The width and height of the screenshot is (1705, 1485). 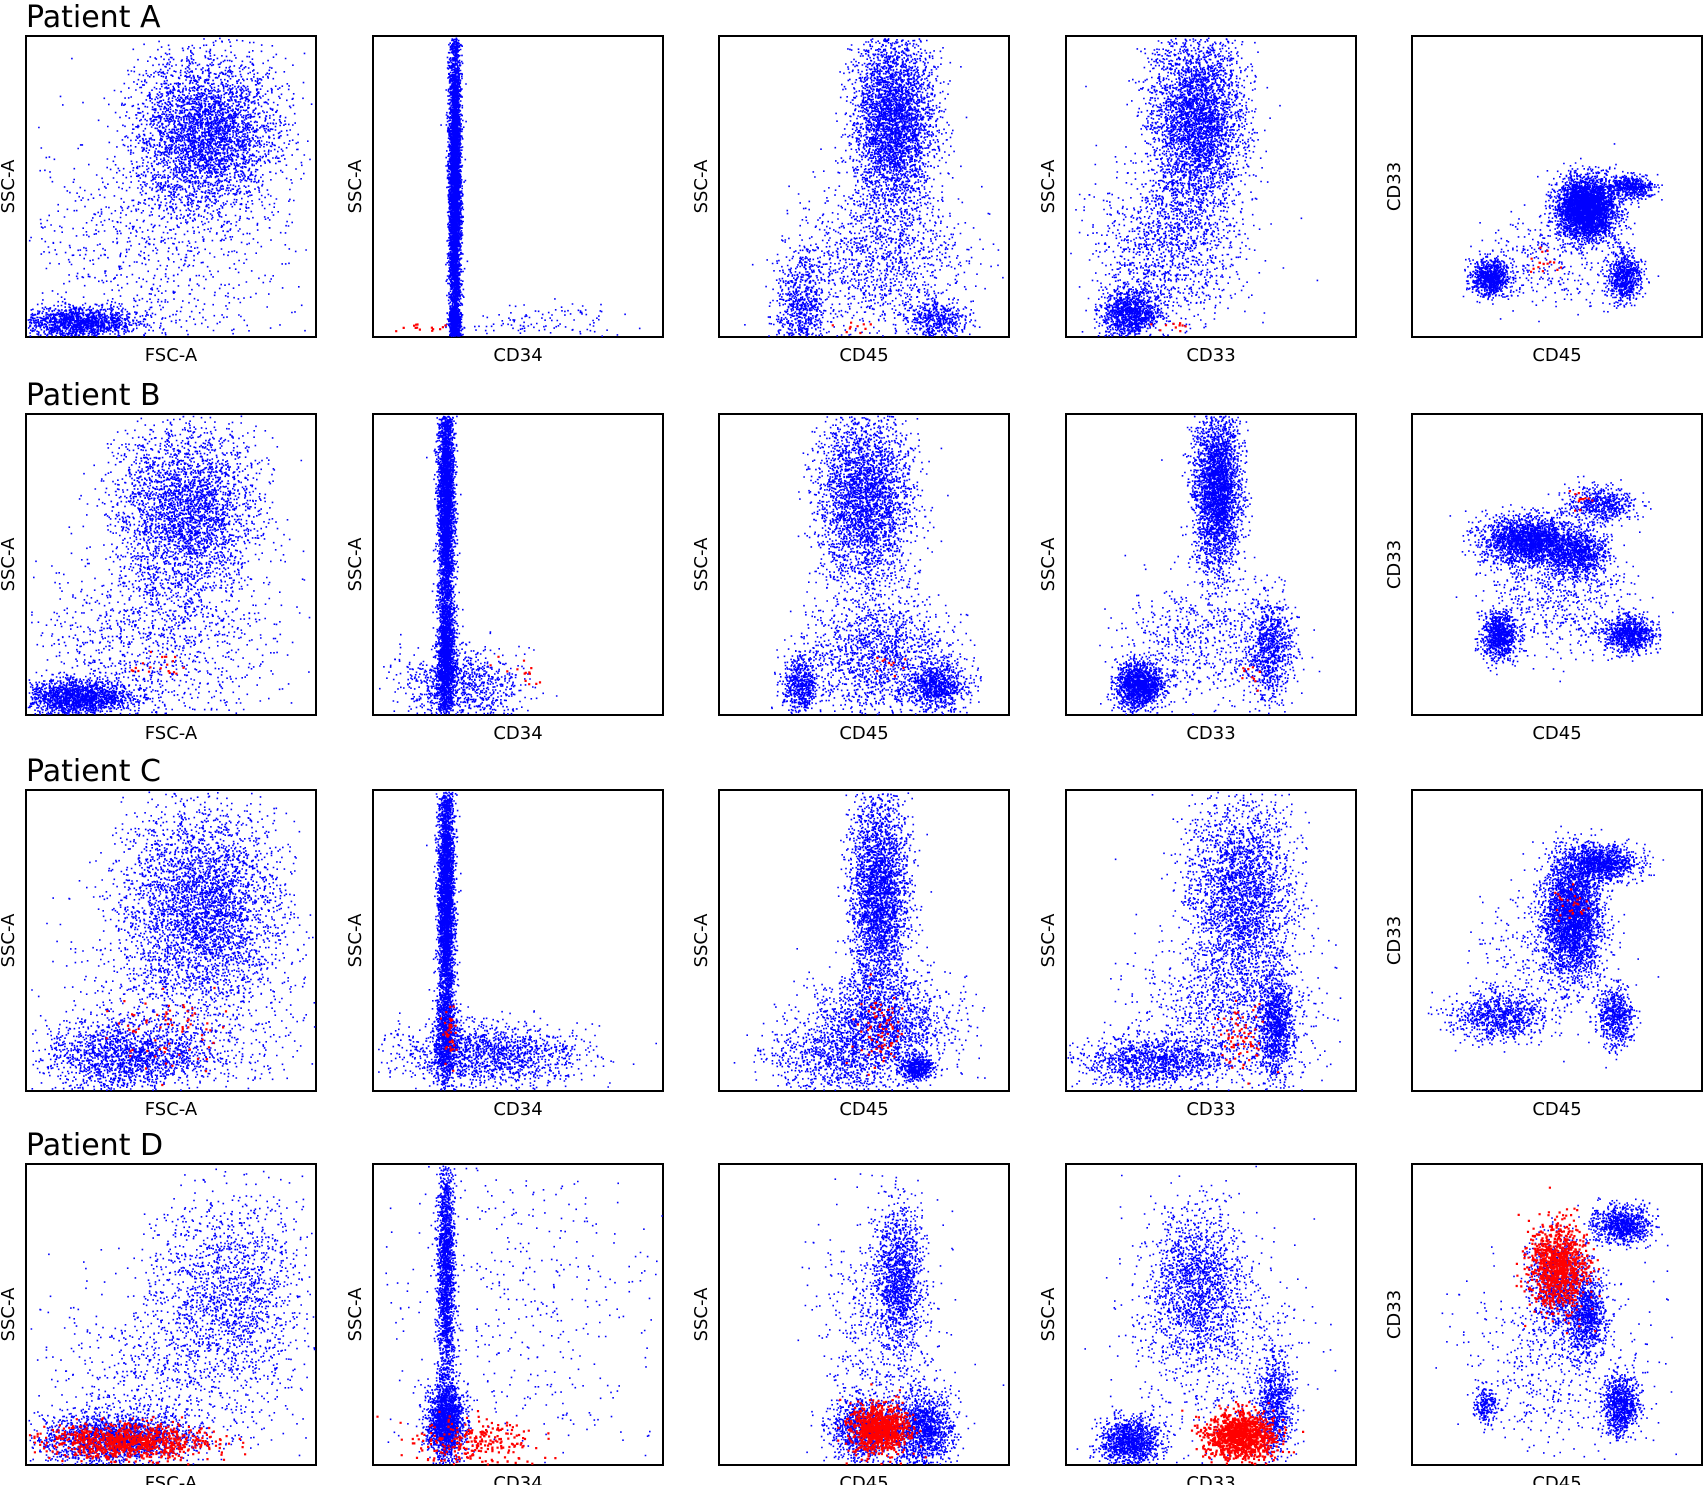 What do you see at coordinates (93, 17) in the screenshot?
I see `patient-title: Patient A` at bounding box center [93, 17].